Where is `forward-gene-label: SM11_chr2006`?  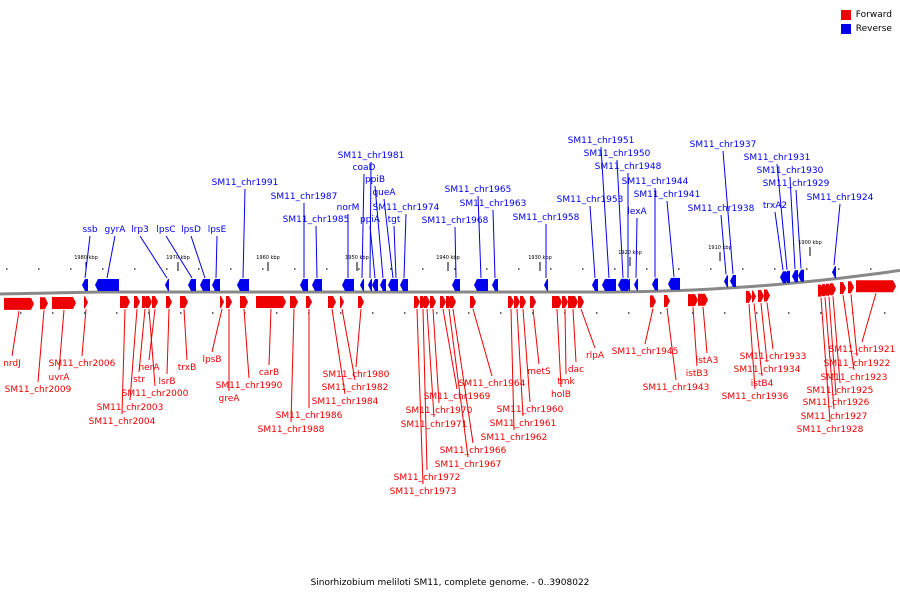 forward-gene-label: SM11_chr2006 is located at coordinates (82, 364).